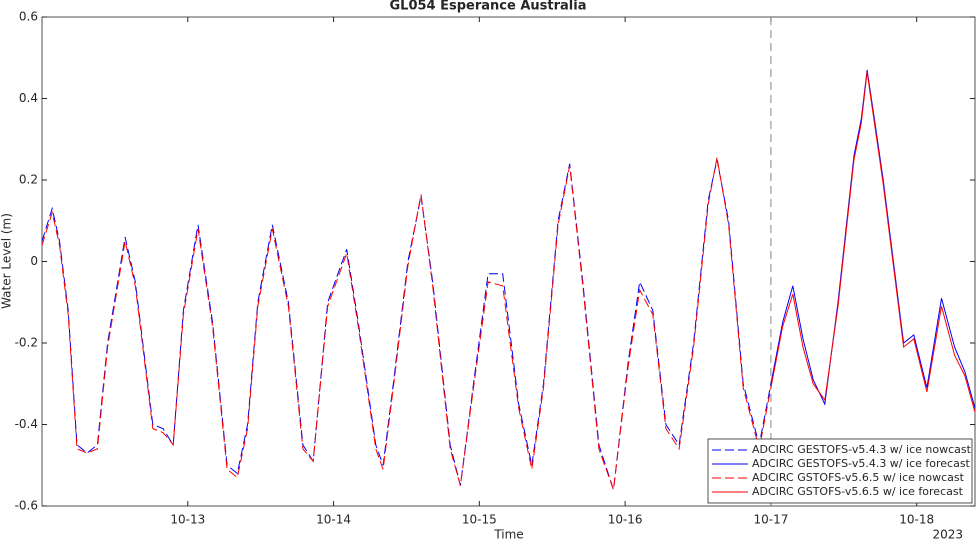 Image resolution: width=976 pixels, height=541 pixels. Describe the element at coordinates (34, 261) in the screenshot. I see `y-tick-label: 0` at that location.